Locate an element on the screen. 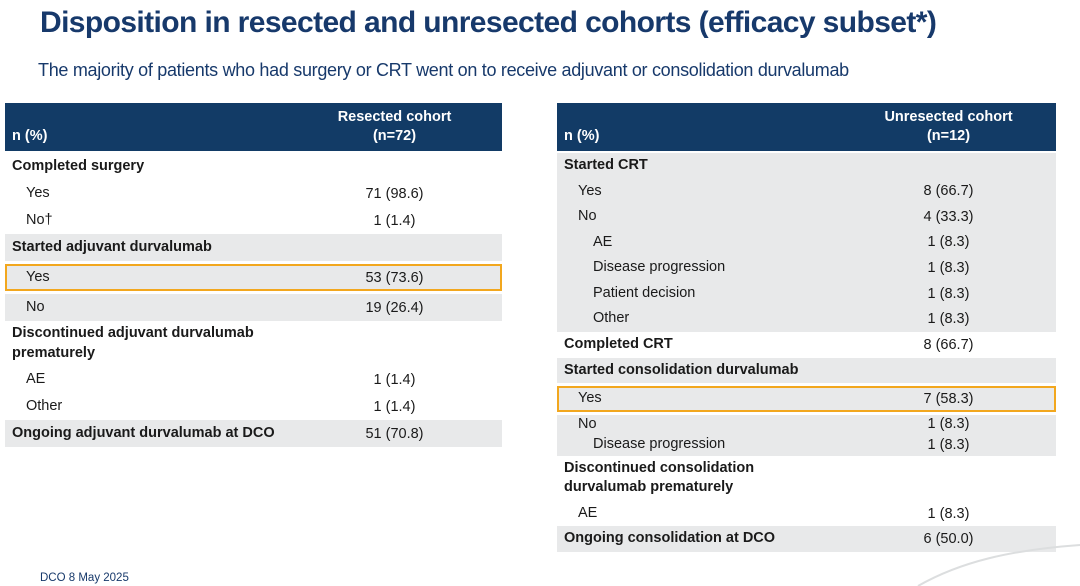 This screenshot has height=586, width=1080. row-value: 53 (73.6) is located at coordinates (394, 277).